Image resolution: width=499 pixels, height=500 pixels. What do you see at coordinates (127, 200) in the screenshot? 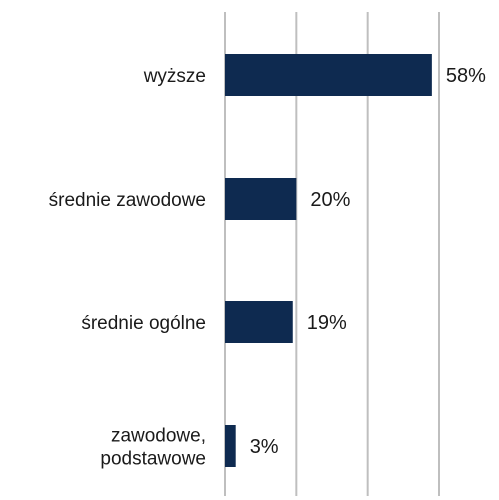
I see `category-label-1: średnie zawodowe` at bounding box center [127, 200].